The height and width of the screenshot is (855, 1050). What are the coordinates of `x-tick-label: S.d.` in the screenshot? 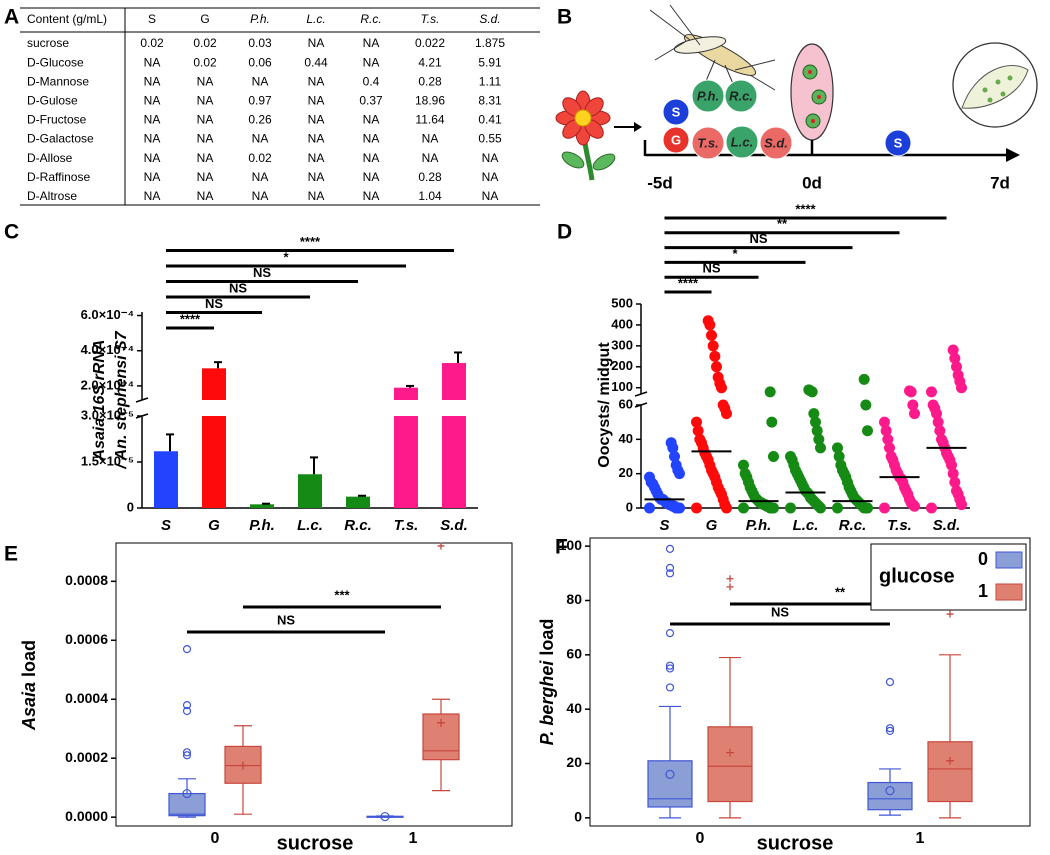 It's located at (454, 525).